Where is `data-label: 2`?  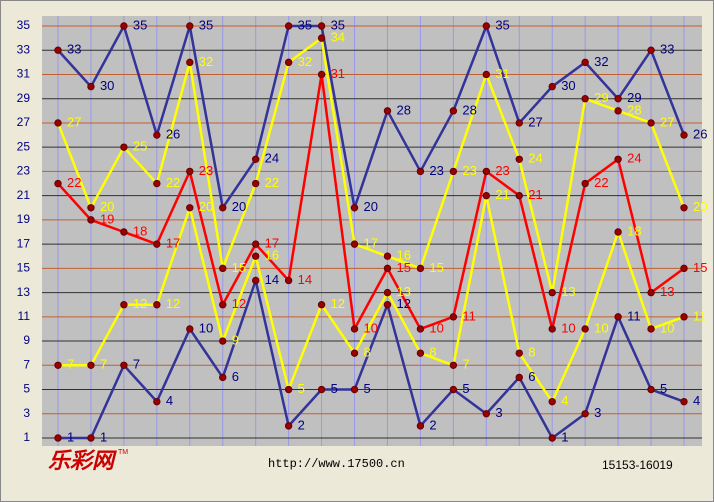 data-label: 2 is located at coordinates (301, 424).